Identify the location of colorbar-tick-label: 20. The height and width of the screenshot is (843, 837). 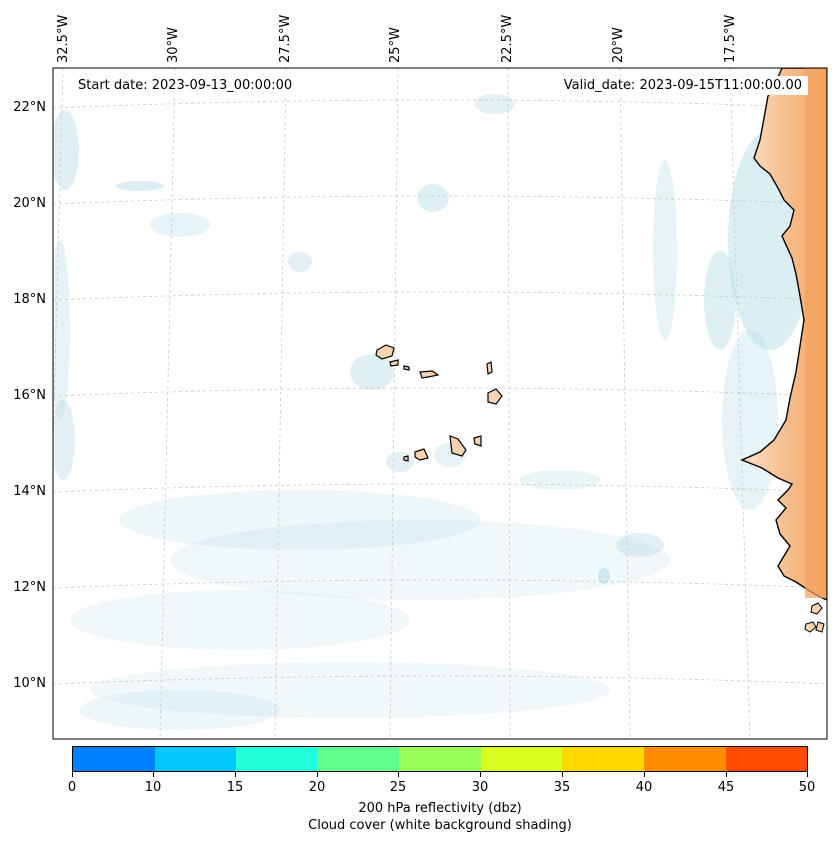
(317, 787).